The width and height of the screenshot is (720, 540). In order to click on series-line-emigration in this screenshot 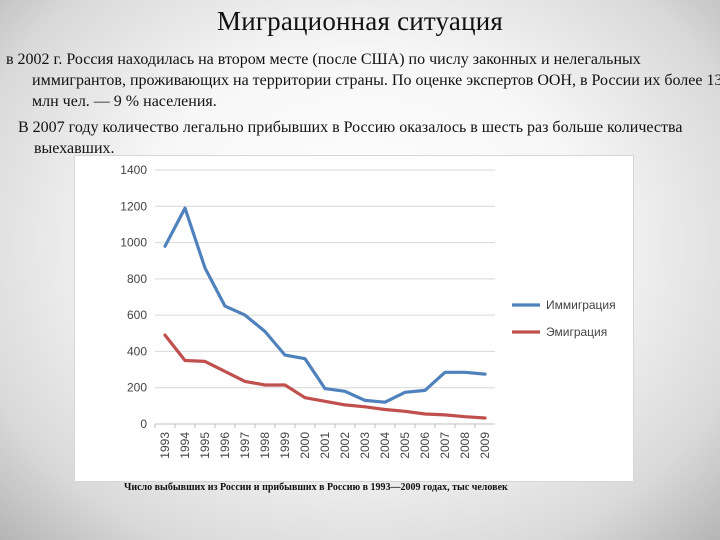, I will do `click(325, 376)`.